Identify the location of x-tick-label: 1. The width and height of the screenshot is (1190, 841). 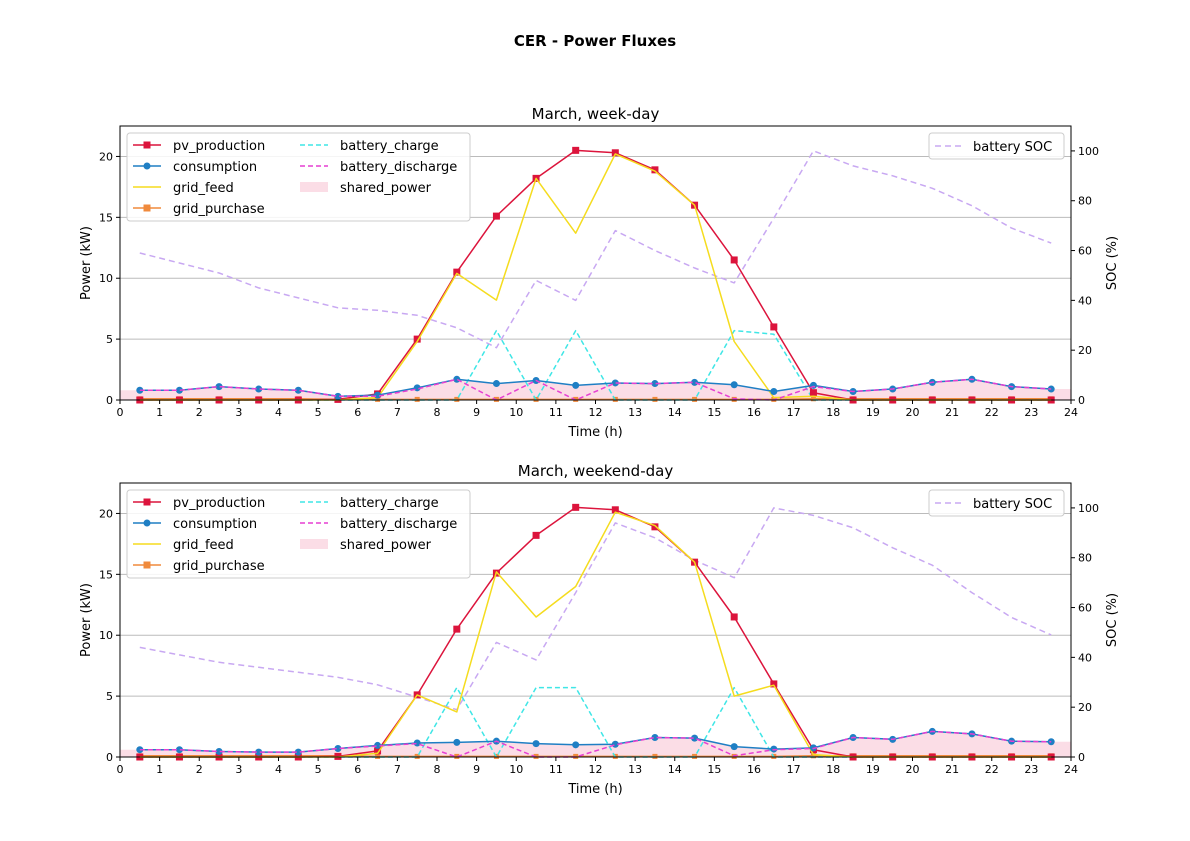
(159, 412).